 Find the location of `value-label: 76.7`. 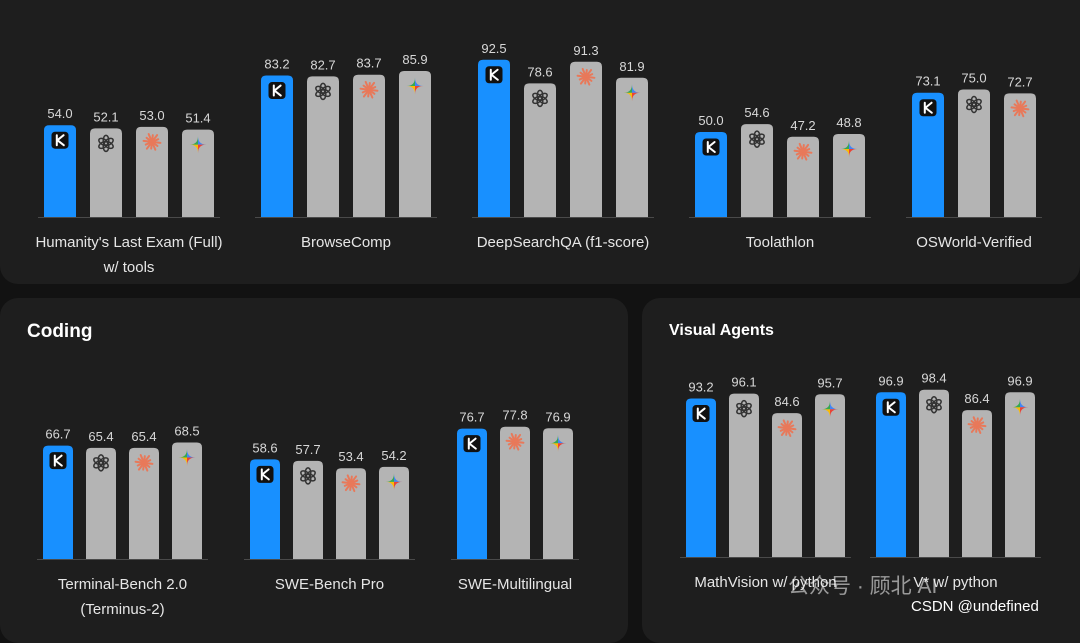

value-label: 76.7 is located at coordinates (471, 417).